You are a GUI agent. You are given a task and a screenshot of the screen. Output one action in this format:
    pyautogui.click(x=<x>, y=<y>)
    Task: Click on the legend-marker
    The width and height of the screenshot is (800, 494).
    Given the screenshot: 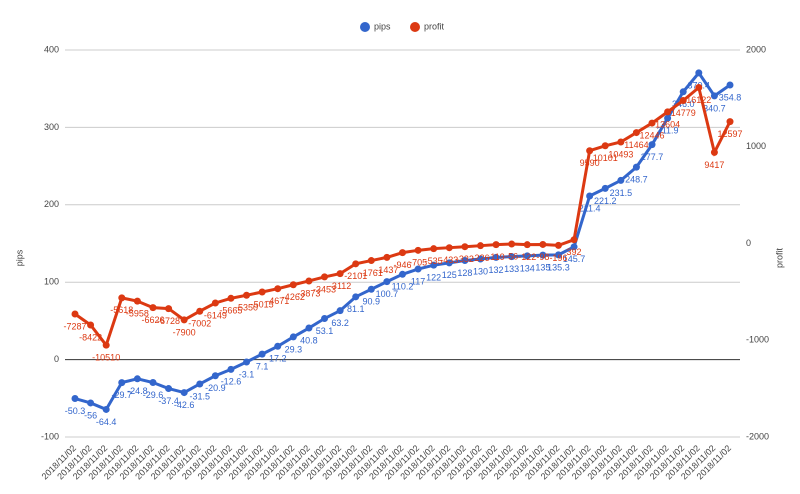 What is the action you would take?
    pyautogui.click(x=365, y=27)
    